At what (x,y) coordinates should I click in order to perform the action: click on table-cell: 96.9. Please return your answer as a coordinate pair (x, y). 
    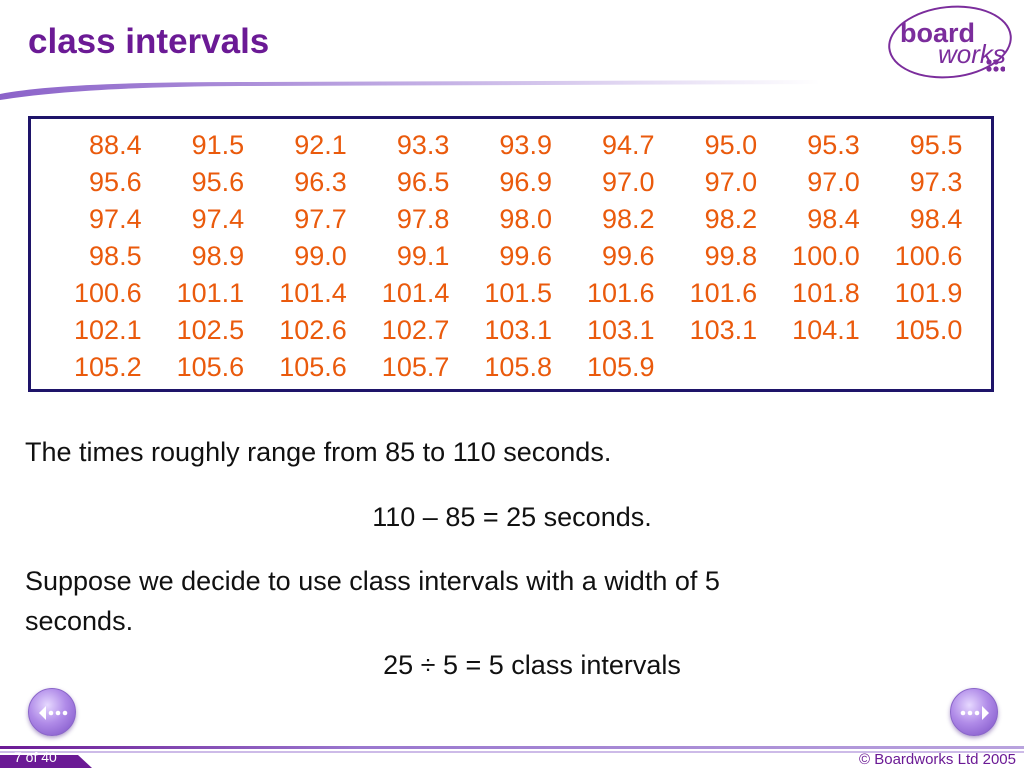
    Looking at the image, I should click on (525, 182).